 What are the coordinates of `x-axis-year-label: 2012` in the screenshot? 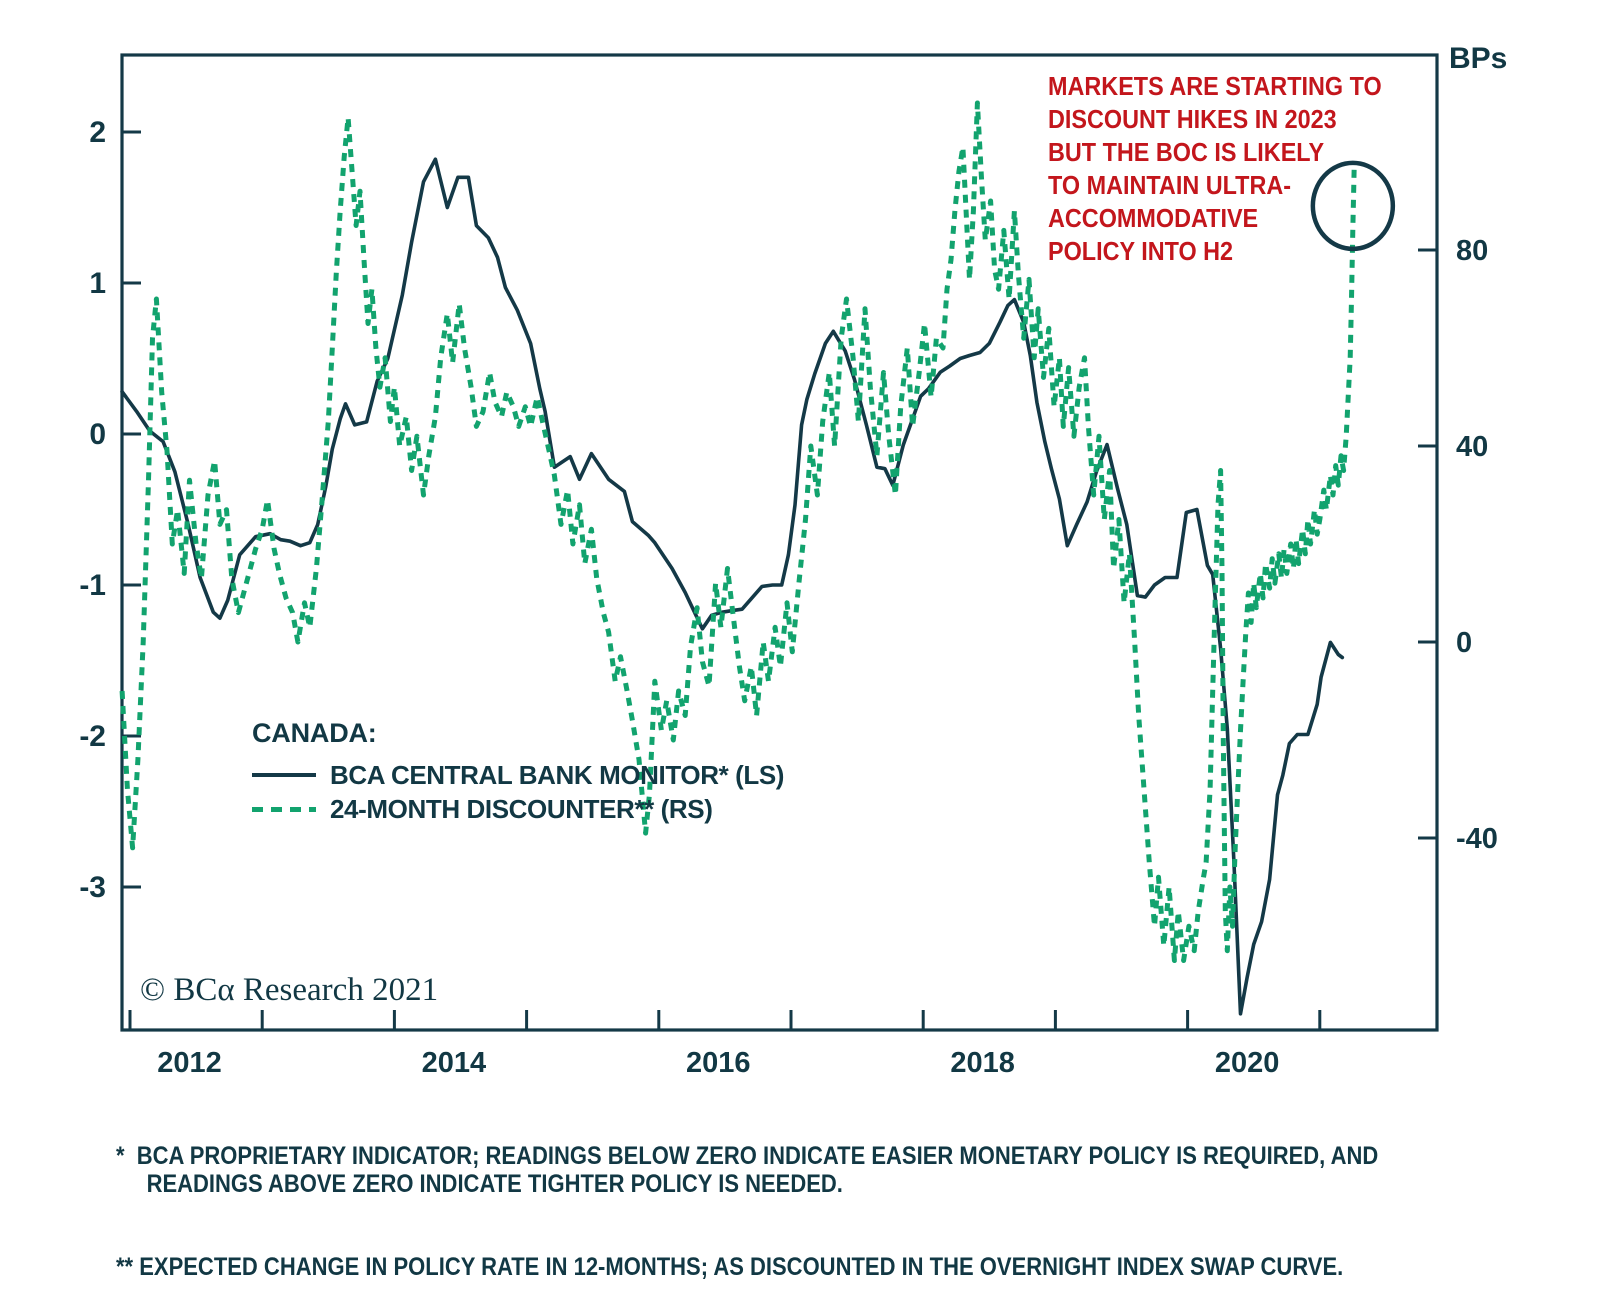 It's located at (189, 1063).